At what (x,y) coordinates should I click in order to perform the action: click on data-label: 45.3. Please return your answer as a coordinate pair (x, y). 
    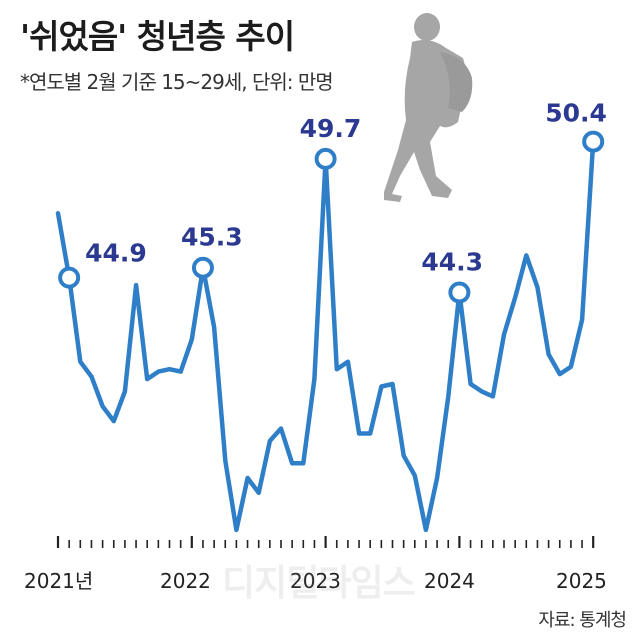
    Looking at the image, I should click on (212, 237).